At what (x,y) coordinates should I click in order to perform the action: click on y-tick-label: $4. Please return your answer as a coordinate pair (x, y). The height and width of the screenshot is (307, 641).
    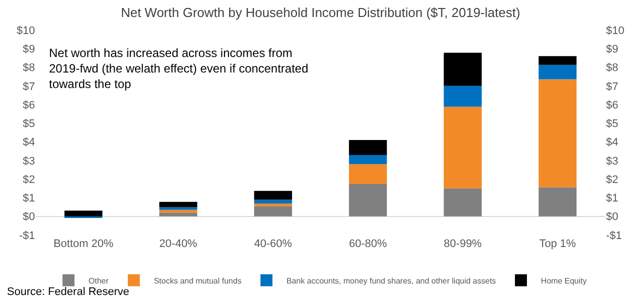
    Looking at the image, I should click on (28, 142).